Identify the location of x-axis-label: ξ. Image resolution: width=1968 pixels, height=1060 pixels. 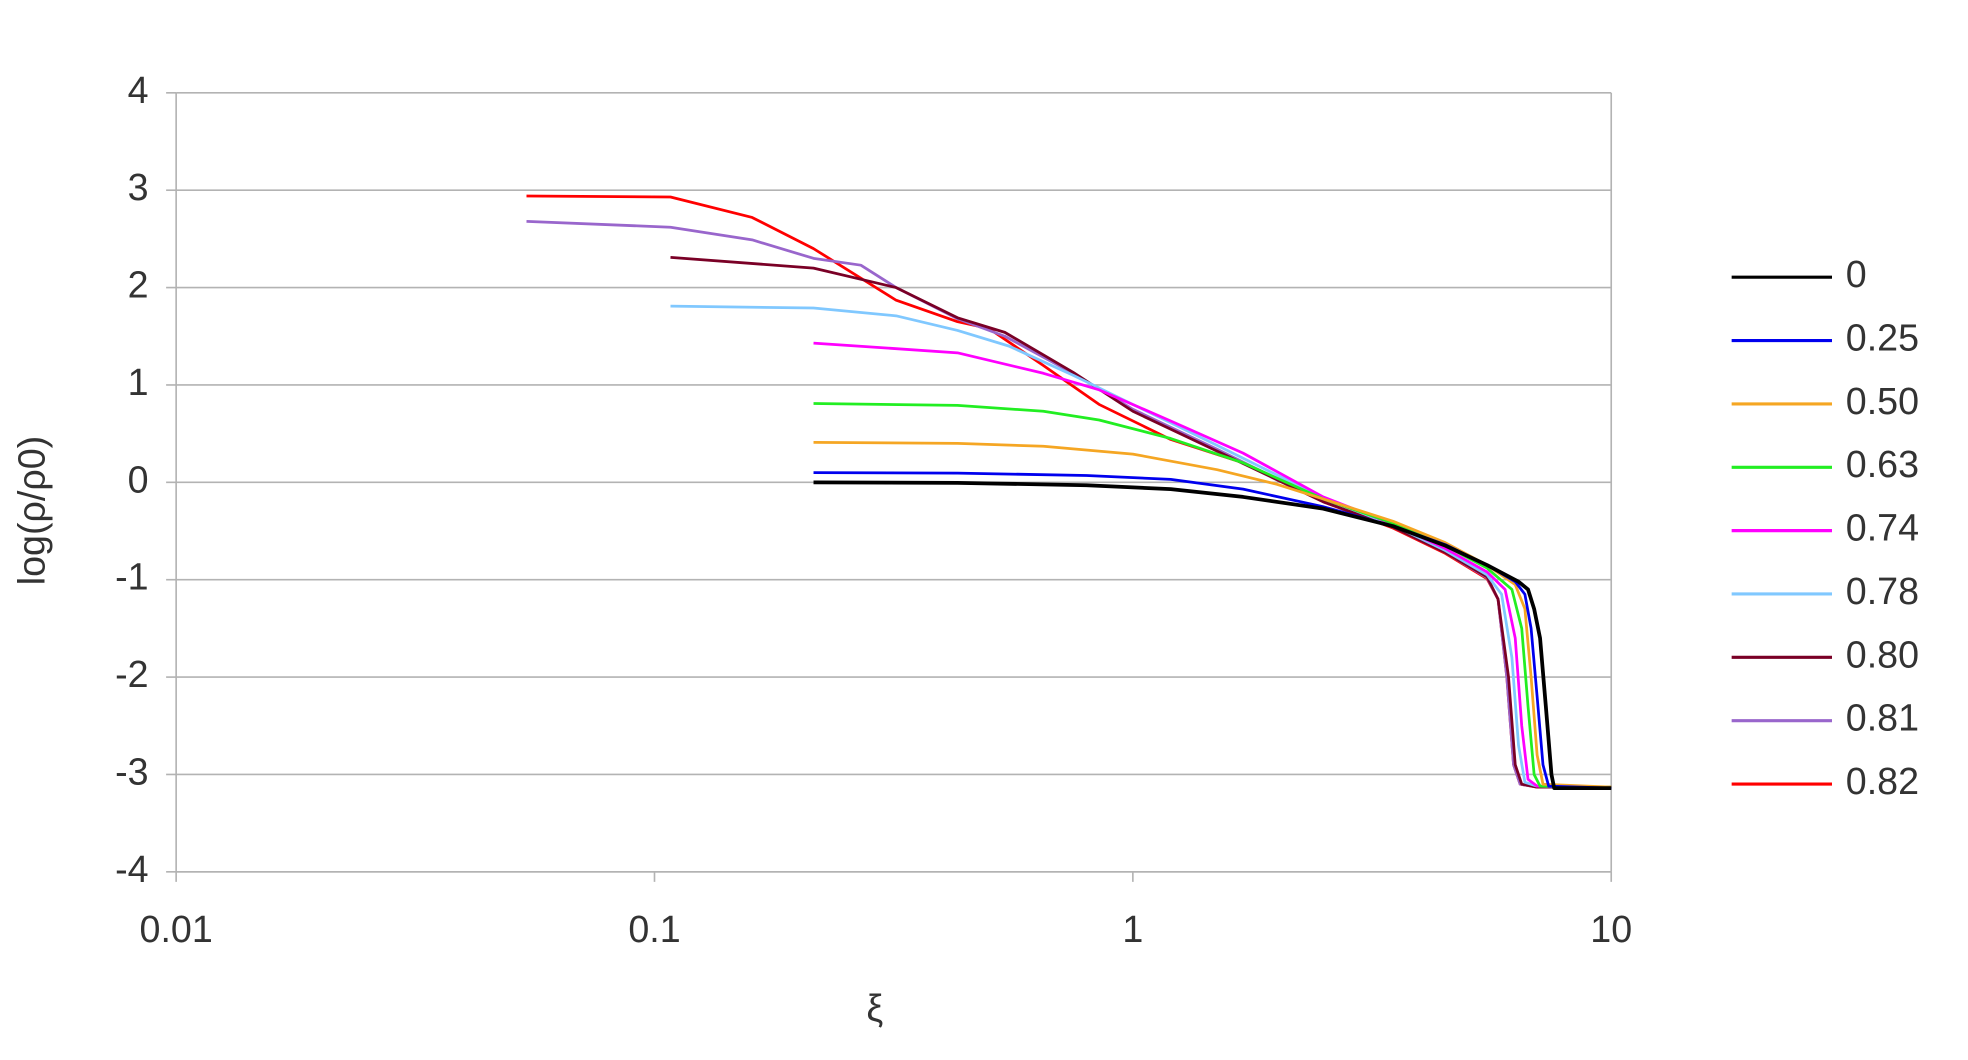
(874, 1008).